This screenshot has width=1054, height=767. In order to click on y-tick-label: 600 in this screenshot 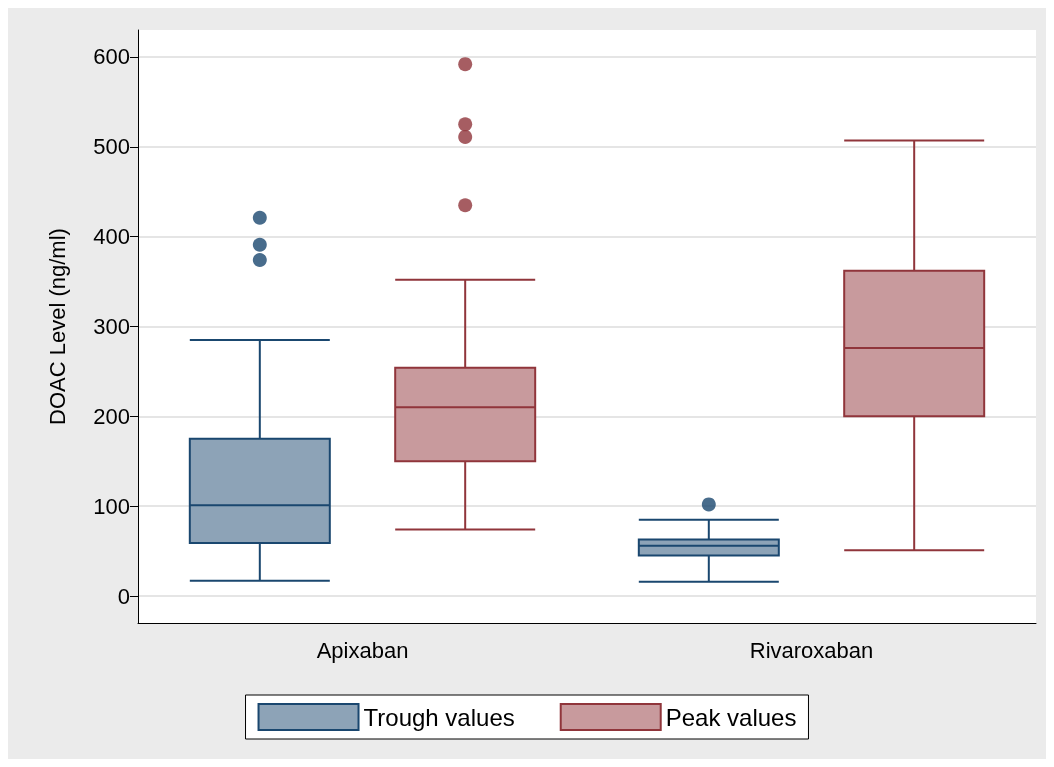, I will do `click(111, 57)`.